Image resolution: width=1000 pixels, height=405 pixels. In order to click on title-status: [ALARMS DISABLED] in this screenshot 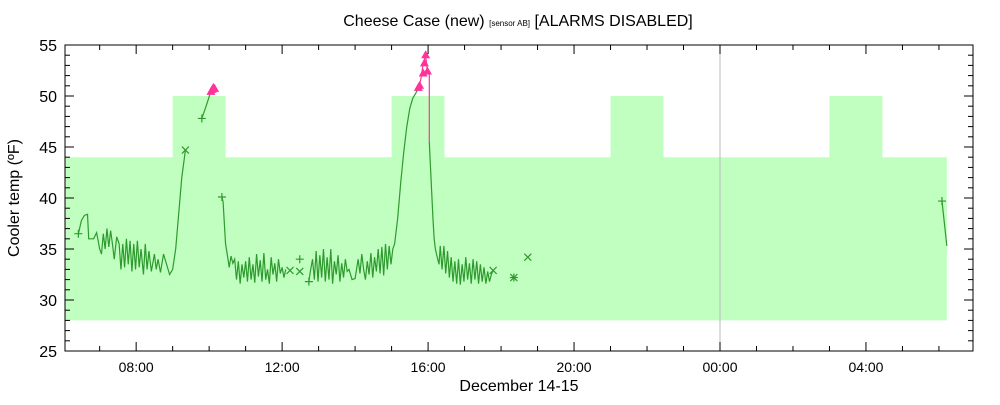, I will do `click(613, 21)`.